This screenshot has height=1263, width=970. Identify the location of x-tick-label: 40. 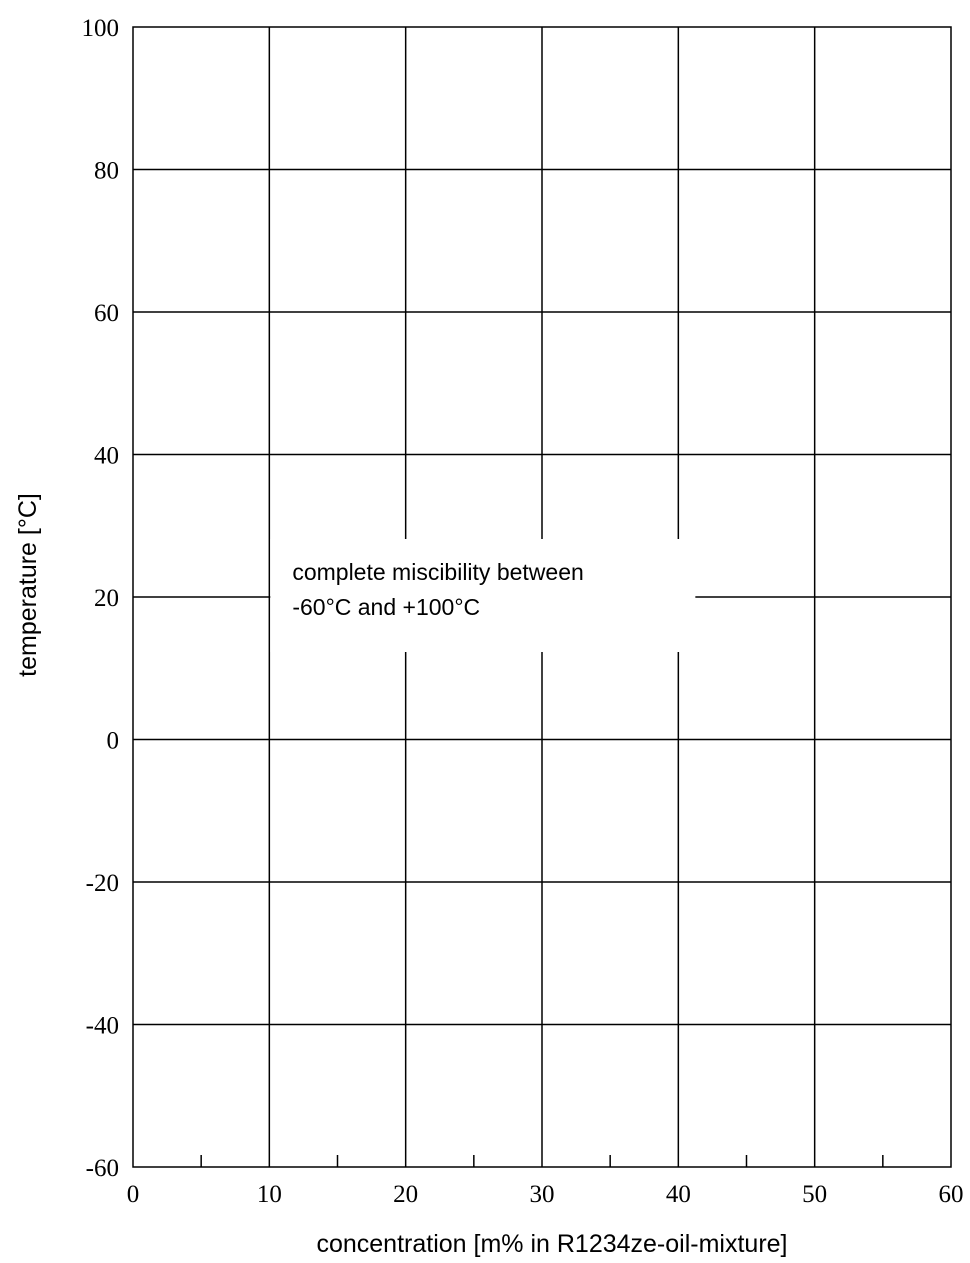
(678, 1194).